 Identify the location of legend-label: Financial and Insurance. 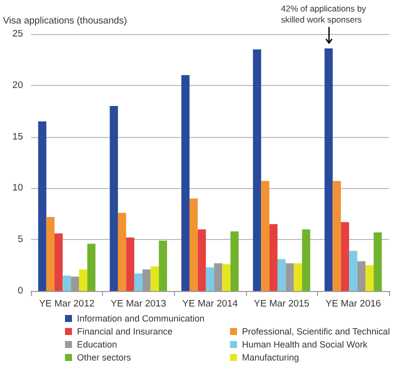
(125, 331).